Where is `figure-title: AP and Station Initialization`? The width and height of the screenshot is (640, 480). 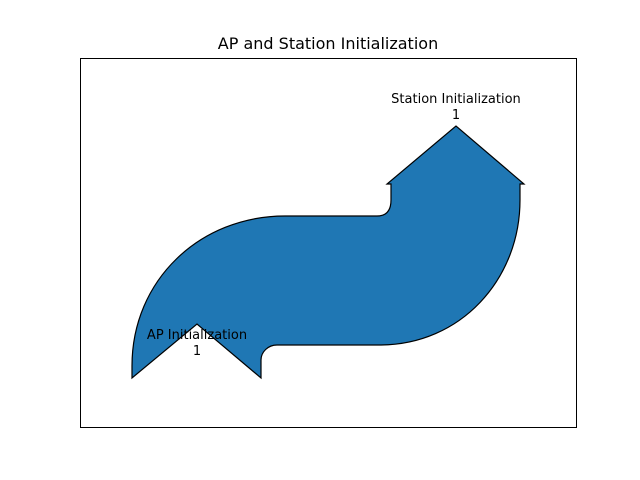 figure-title: AP and Station Initialization is located at coordinates (328, 43).